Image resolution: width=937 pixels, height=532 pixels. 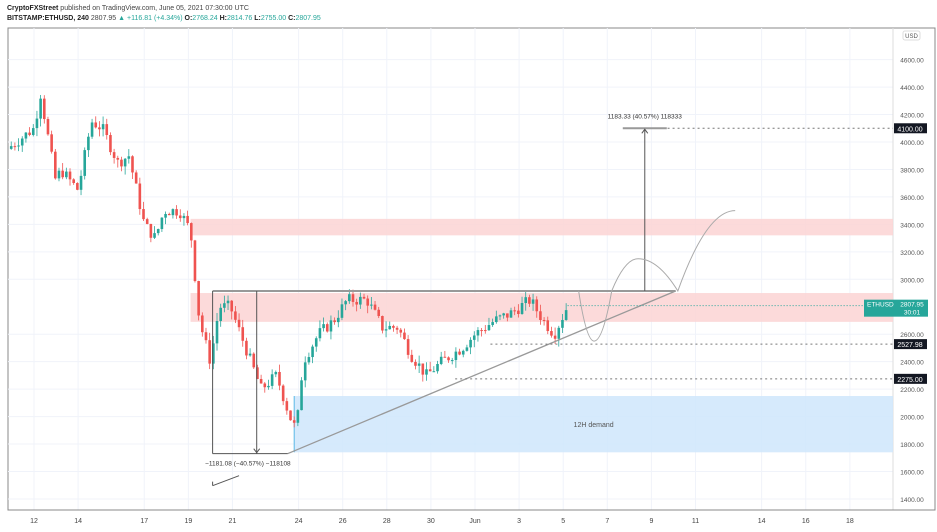 I want to click on high-value: 2814.76, so click(x=239, y=18).